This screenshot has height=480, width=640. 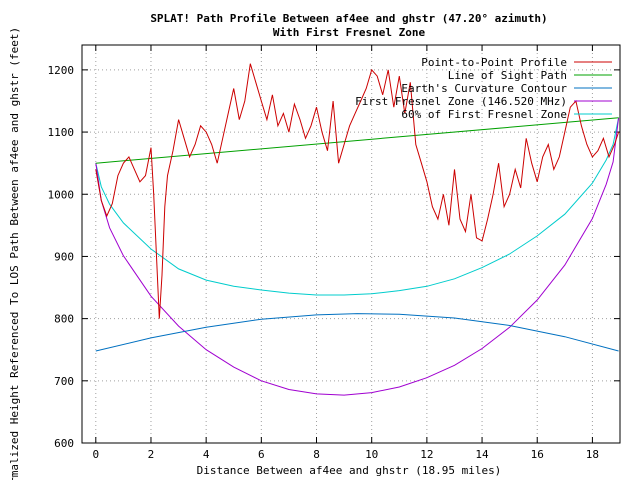 I want to click on x-tick-label: 10, so click(x=371, y=454).